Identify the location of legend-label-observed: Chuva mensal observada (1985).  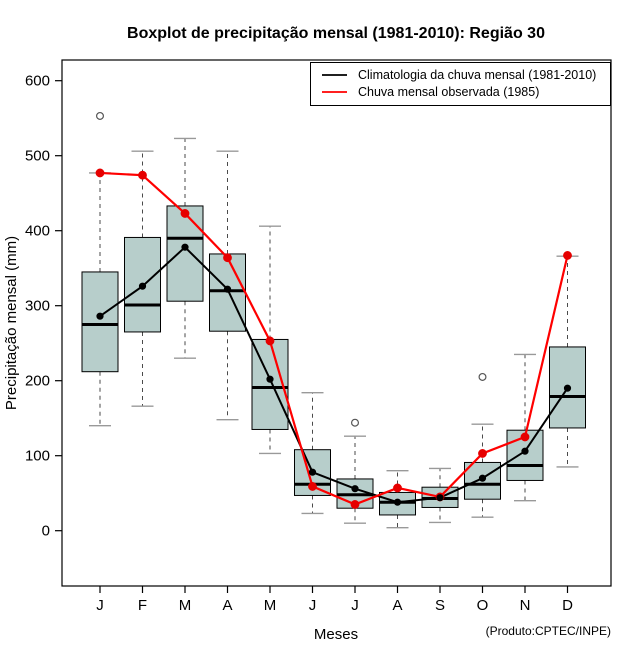
(448, 92).